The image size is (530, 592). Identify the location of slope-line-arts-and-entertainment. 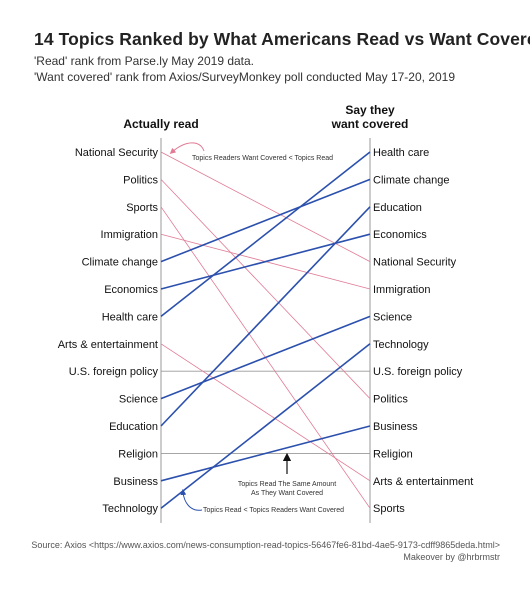
(265, 412).